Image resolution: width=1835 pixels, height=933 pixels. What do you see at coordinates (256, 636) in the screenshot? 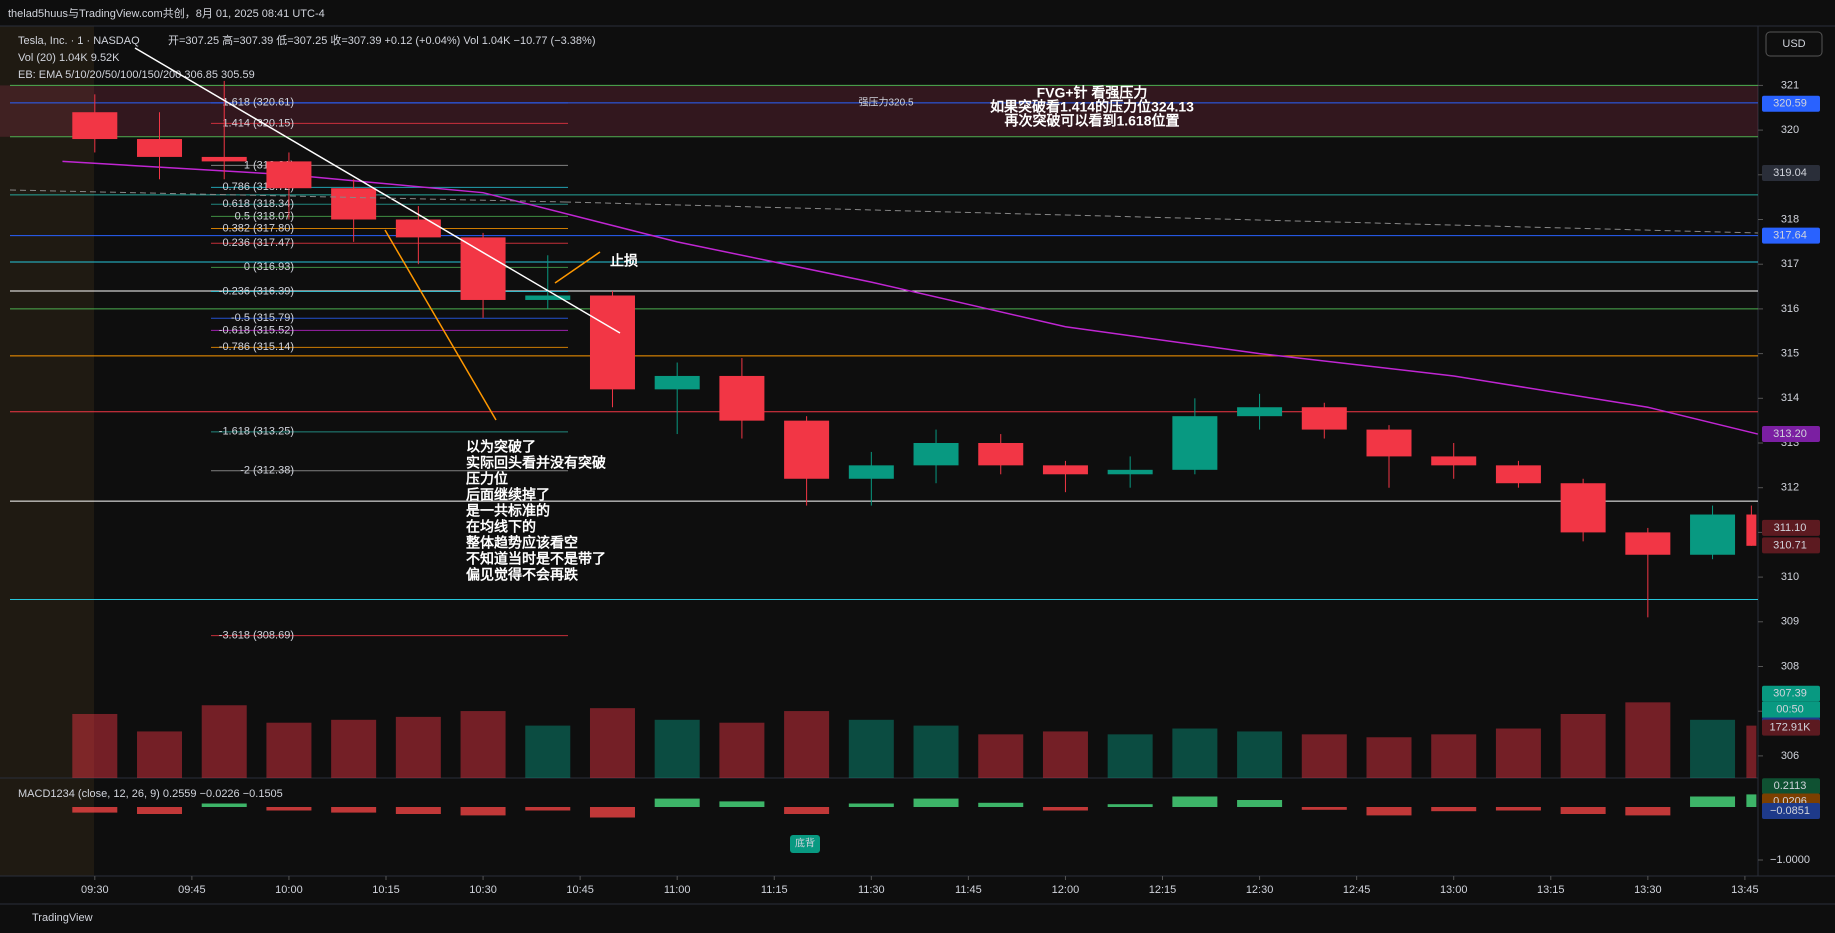
I see `fib-label: -3.618 (308.69)` at bounding box center [256, 636].